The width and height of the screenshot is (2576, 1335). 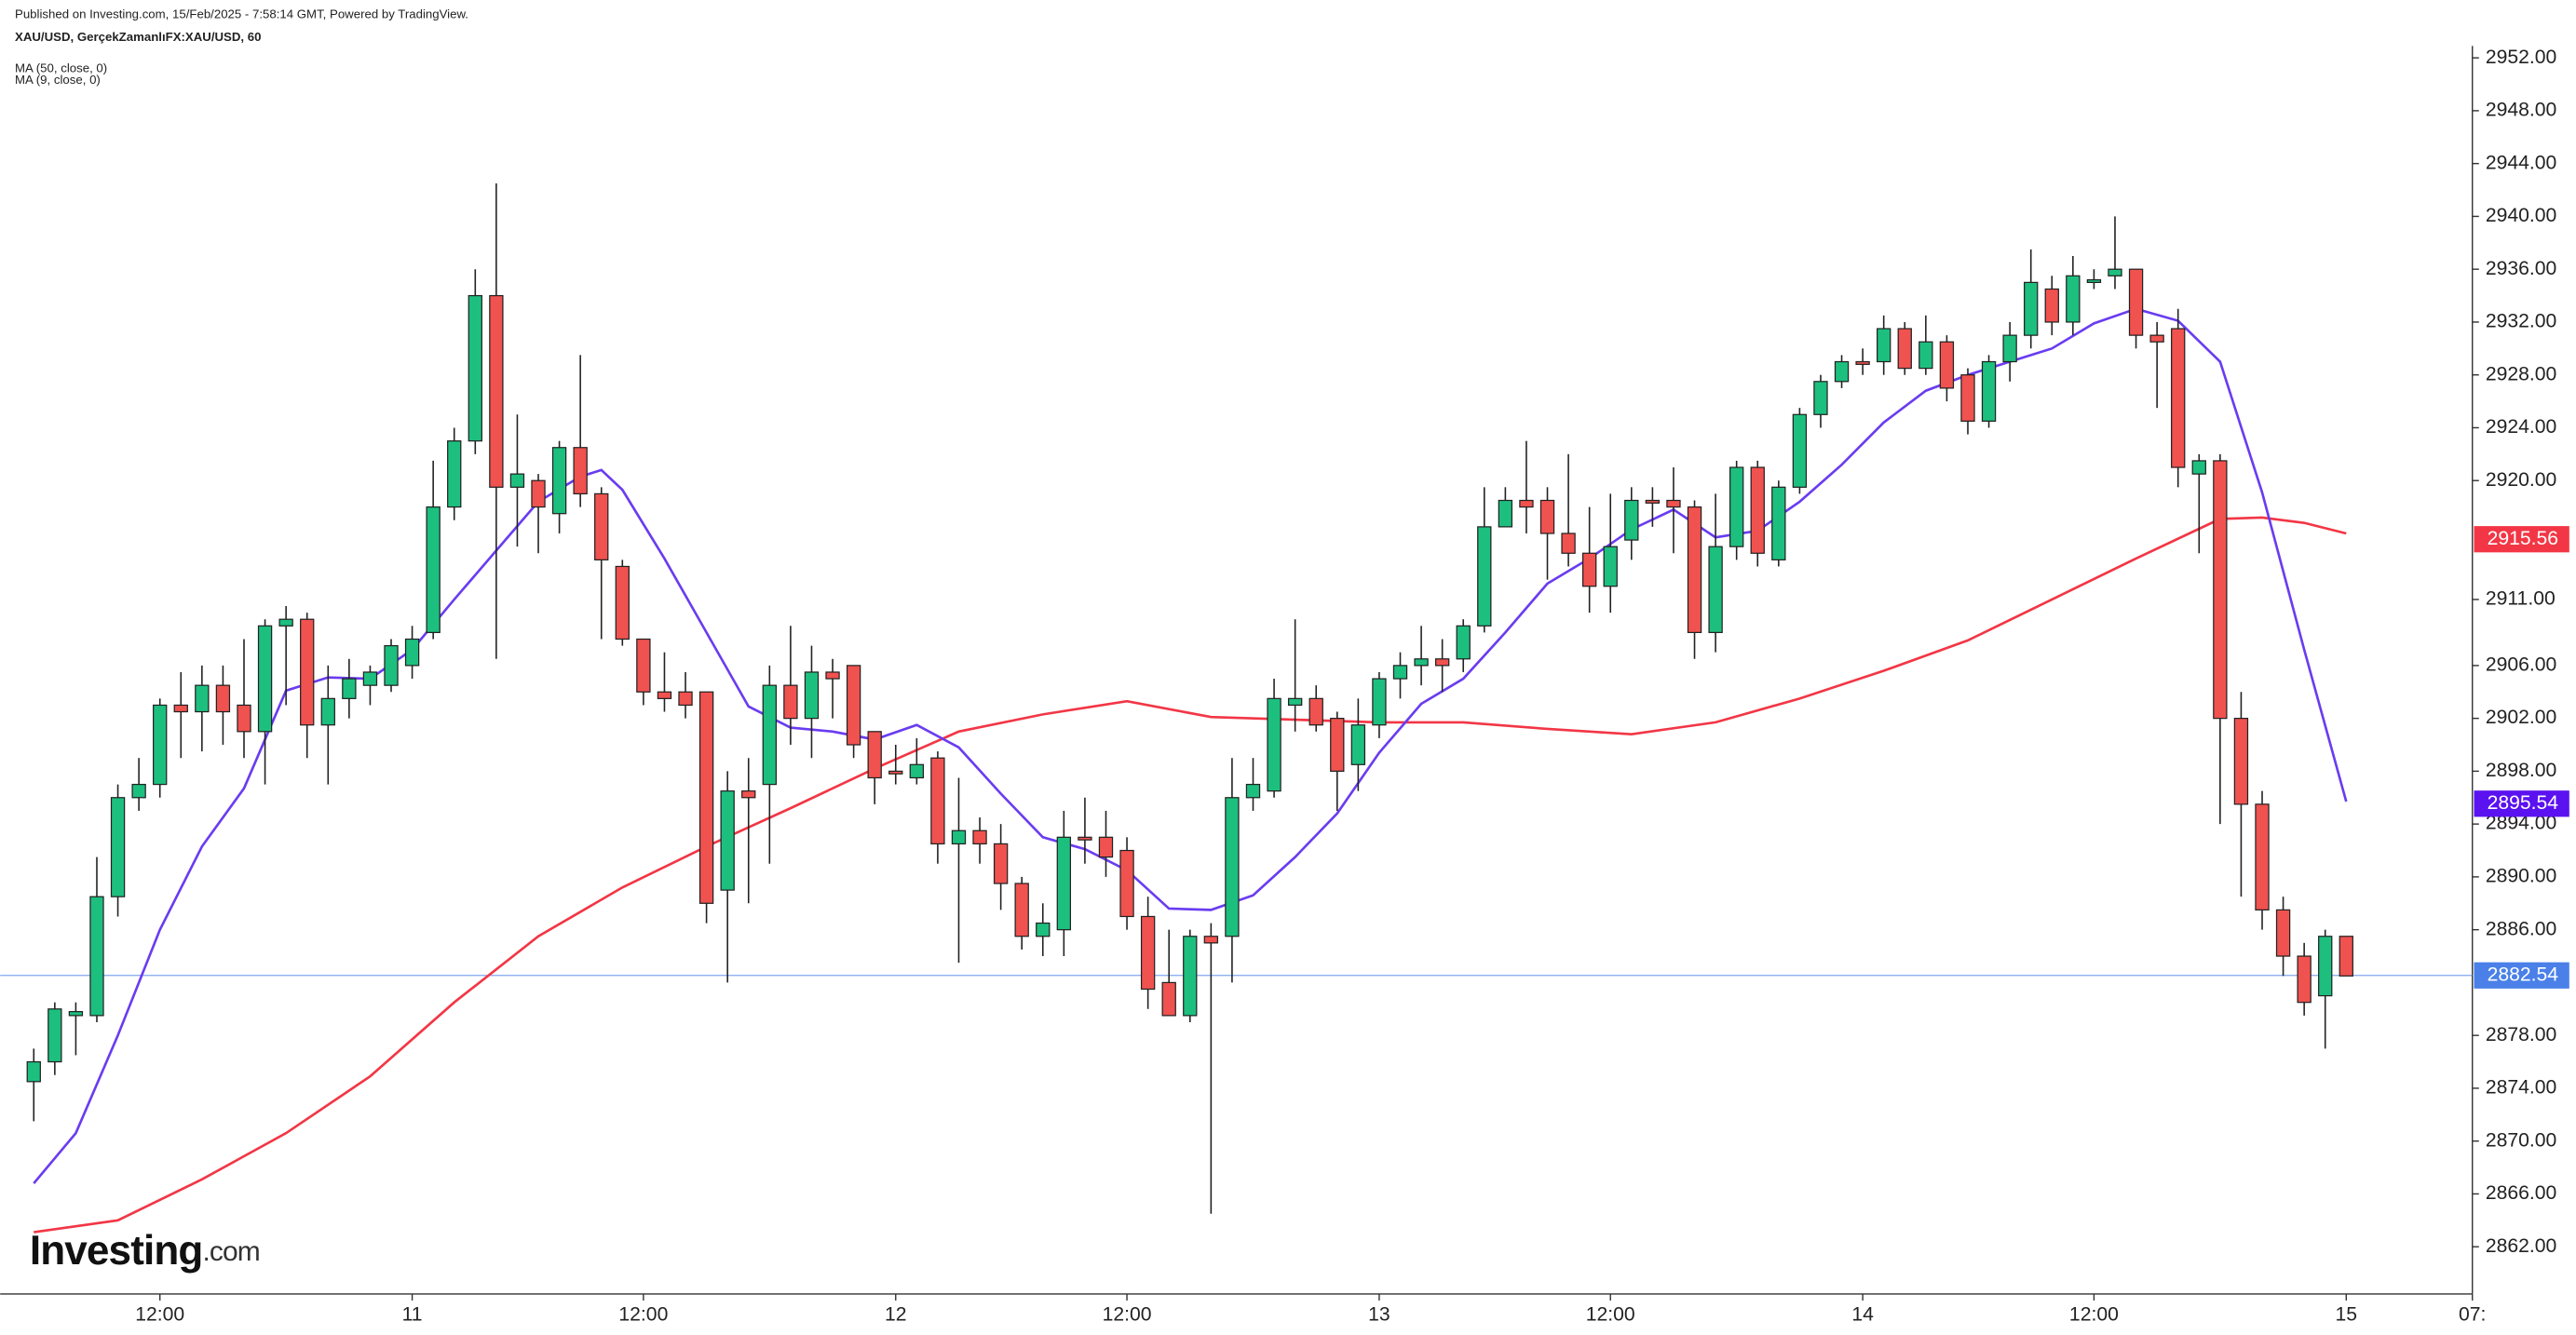 What do you see at coordinates (2521, 215) in the screenshot?
I see `y-tick-label: 2940.00` at bounding box center [2521, 215].